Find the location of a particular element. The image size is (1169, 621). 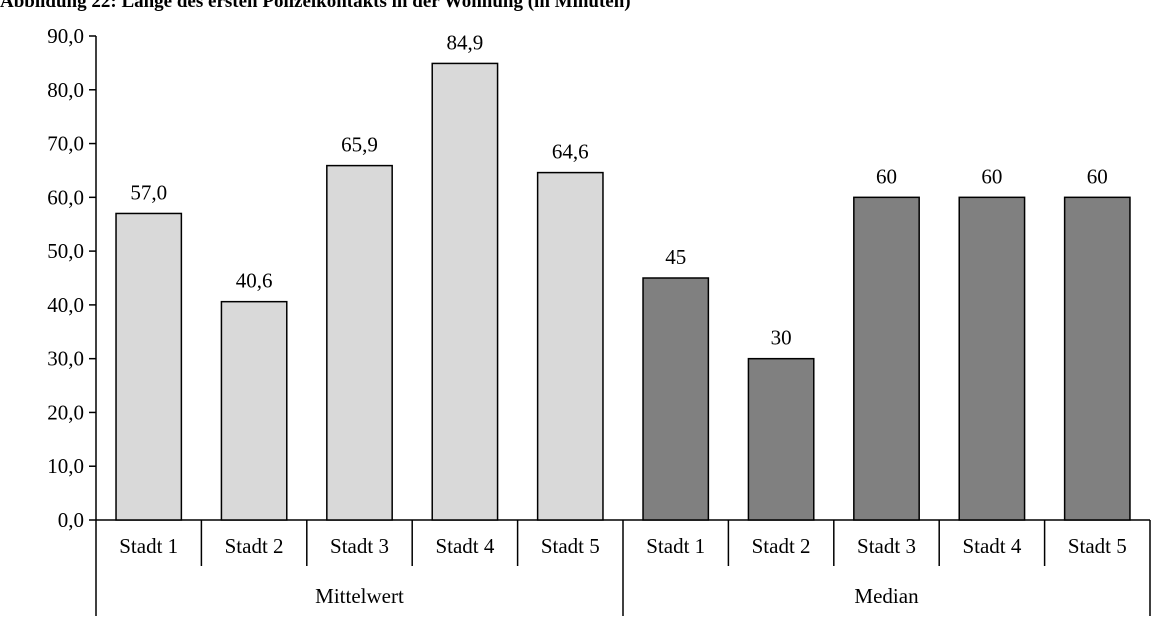

data-label: 40,6 is located at coordinates (254, 281).